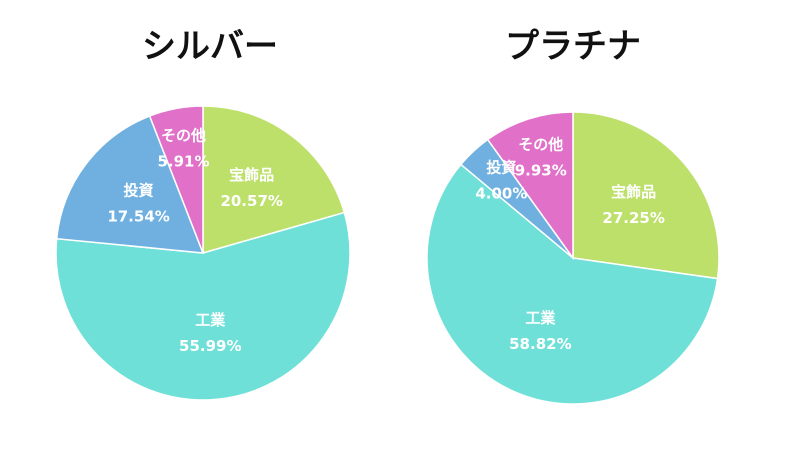  I want to click on value-label: 20.57%, so click(251, 201).